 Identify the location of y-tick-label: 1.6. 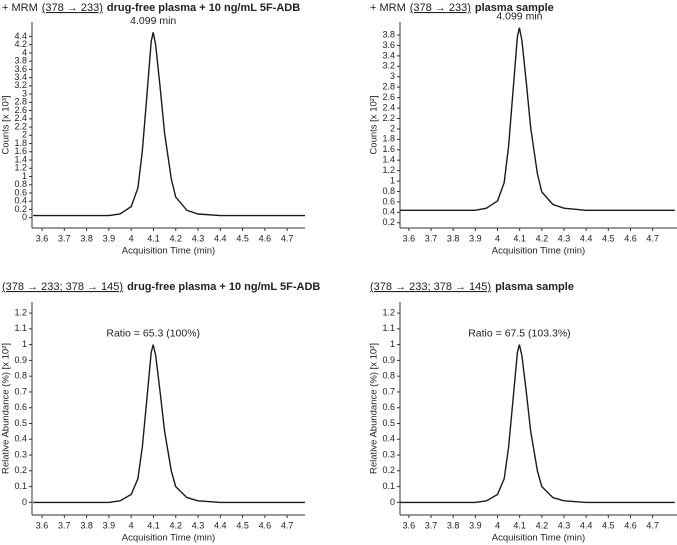
(20, 151).